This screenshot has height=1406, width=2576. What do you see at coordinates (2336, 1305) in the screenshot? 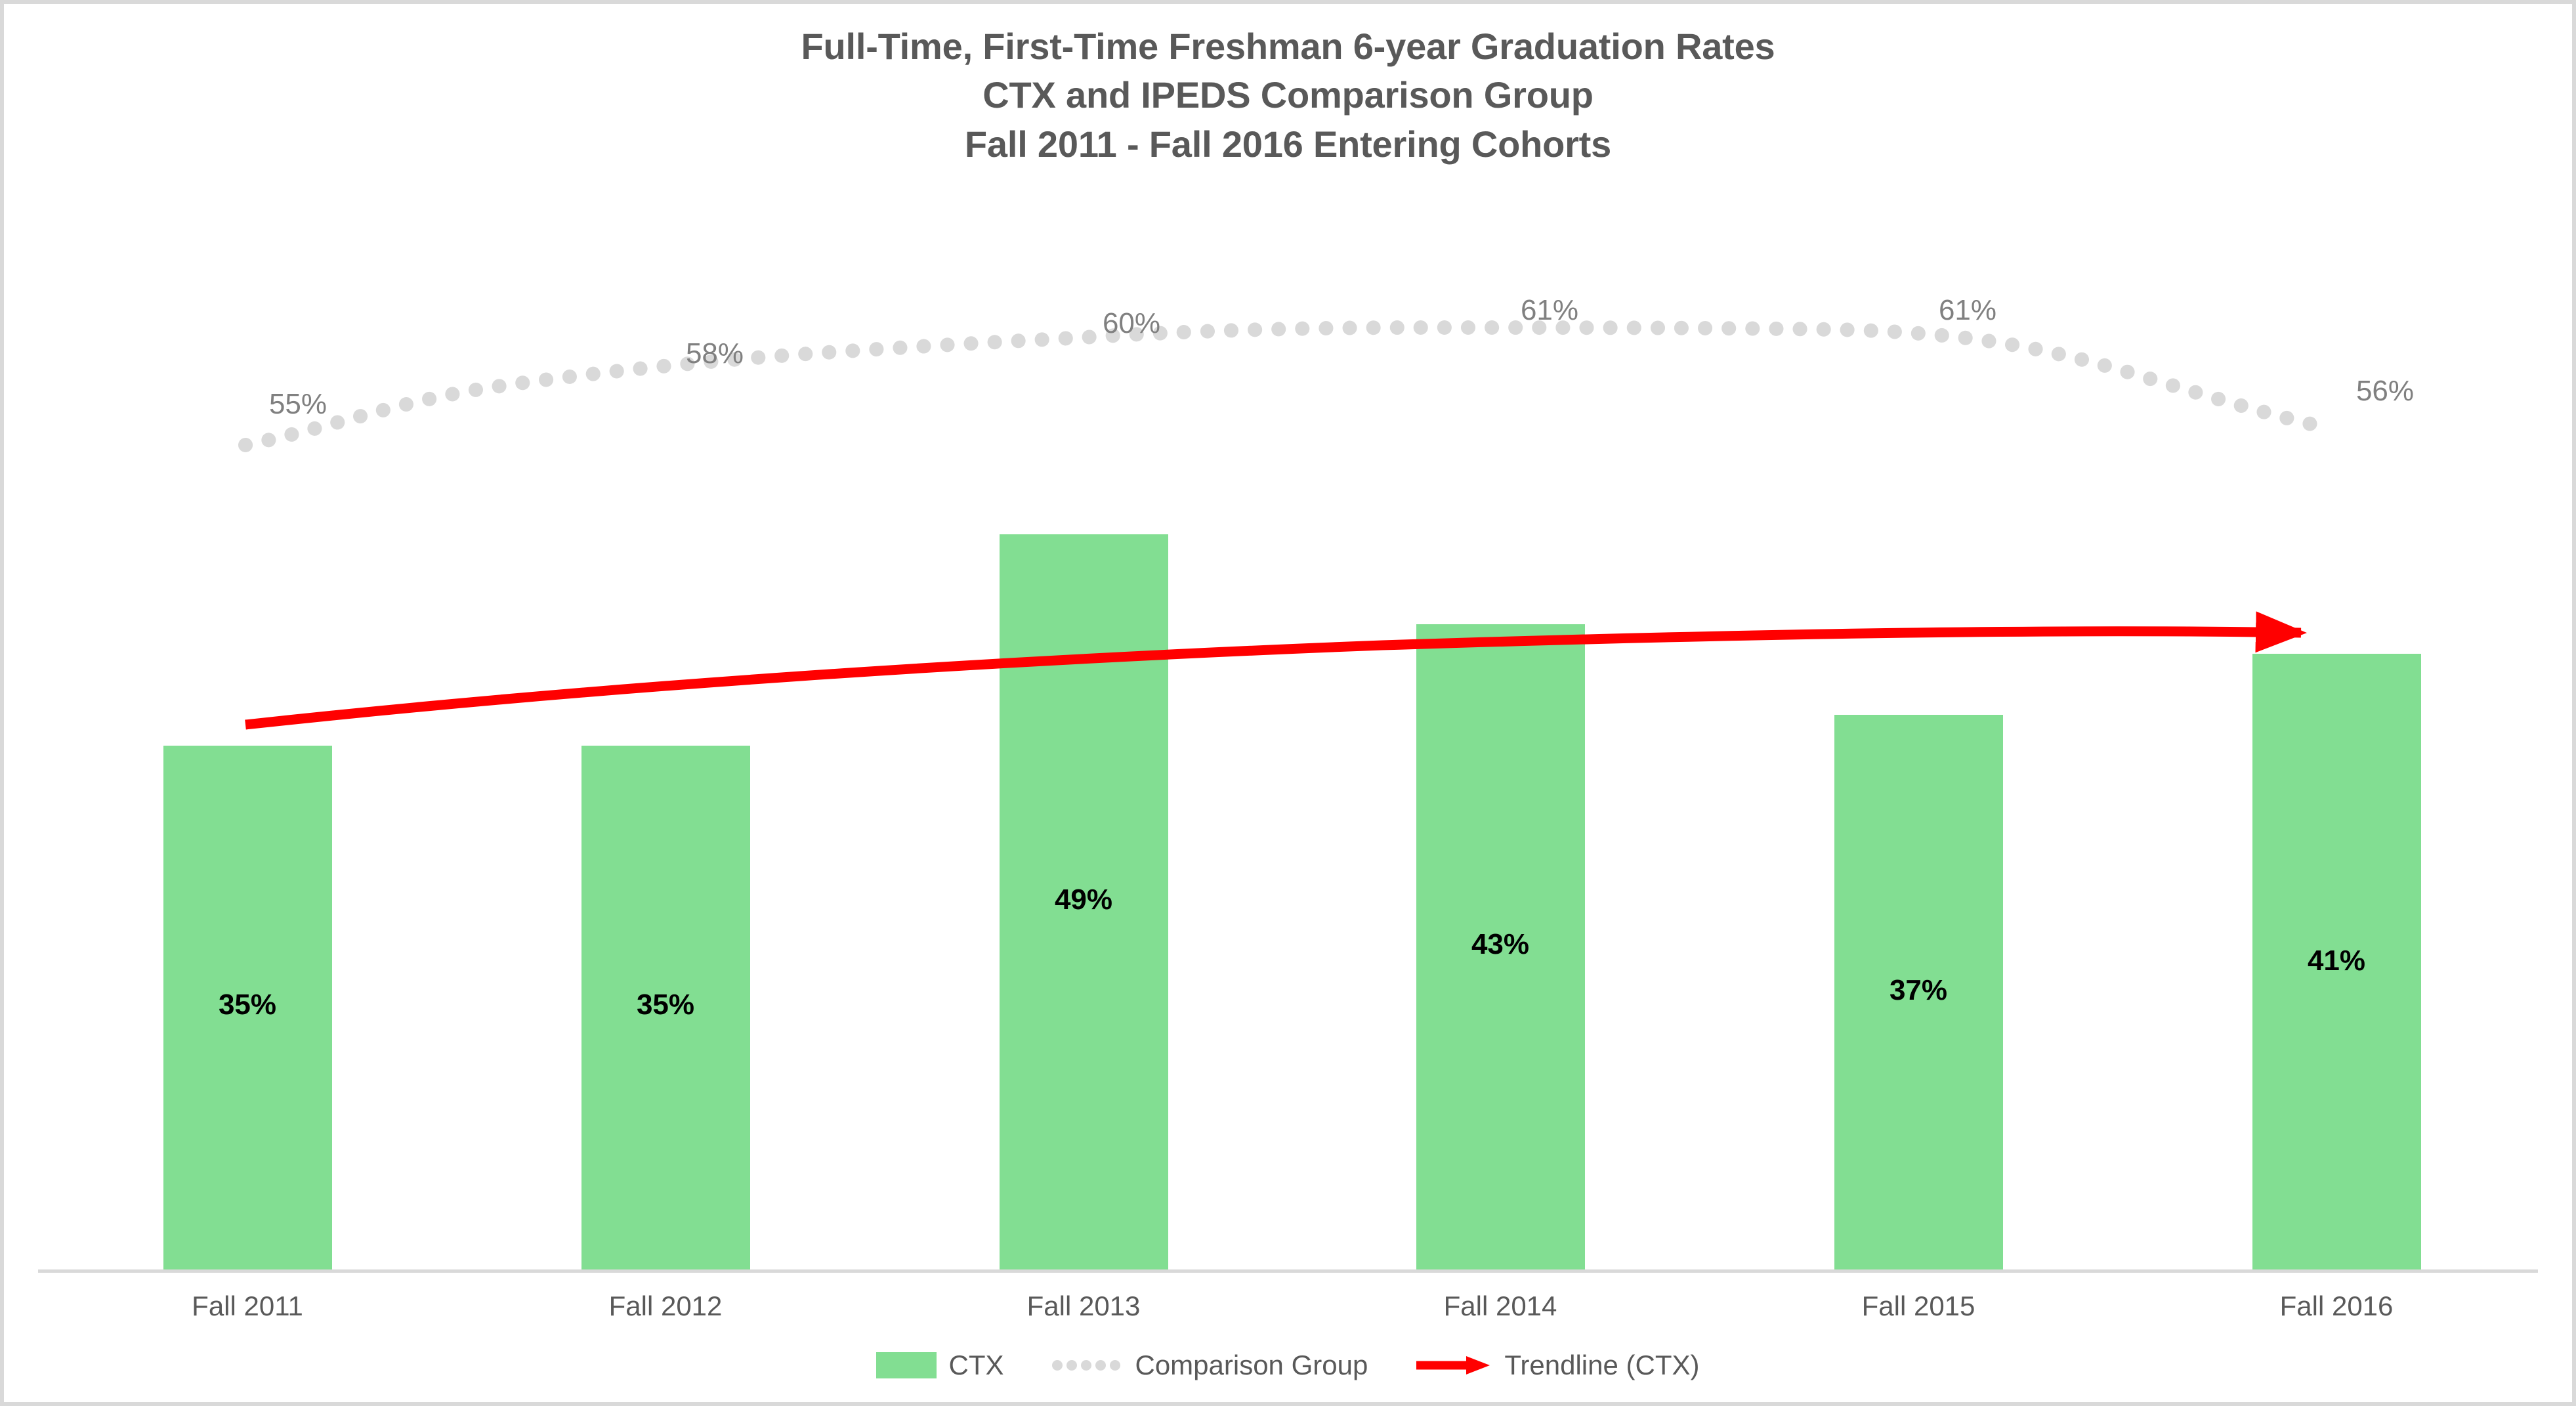
I see `x-tick-fall-2016: Fall 2016` at bounding box center [2336, 1305].